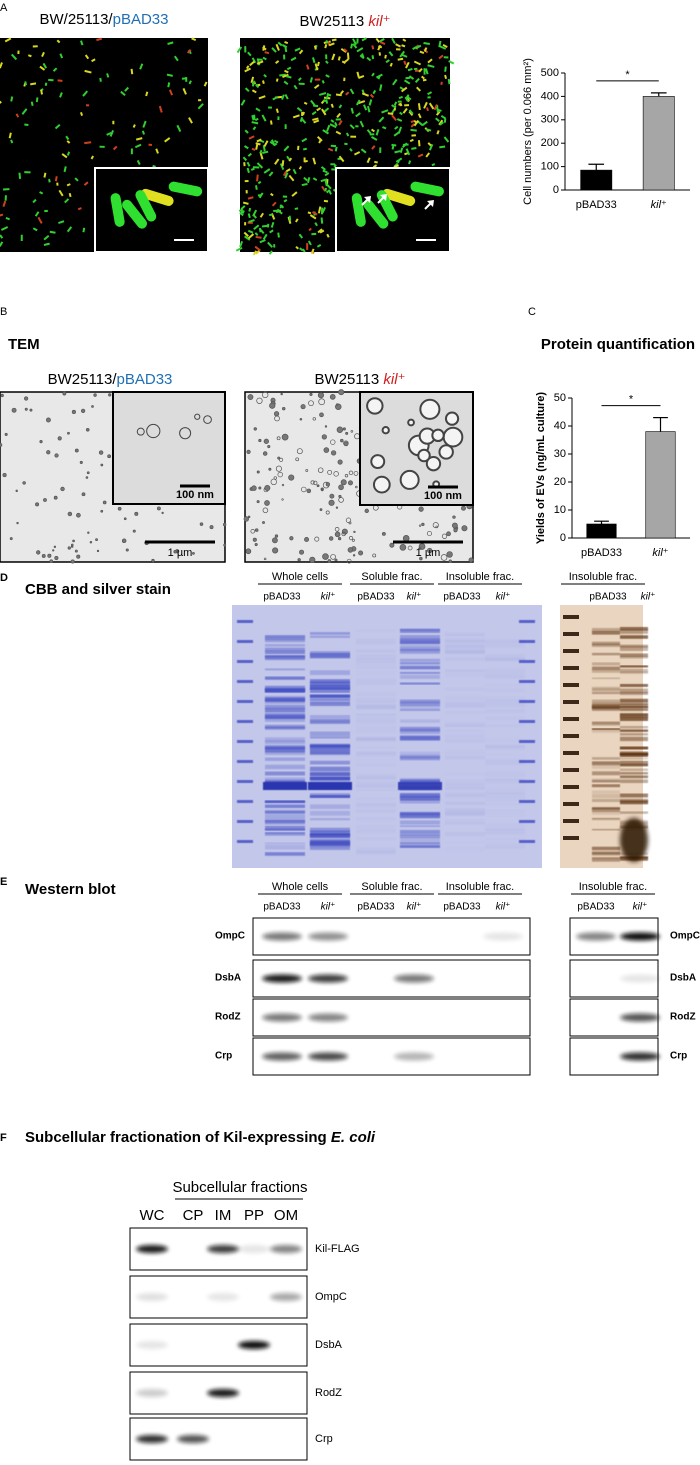 This screenshot has height=1465, width=700. I want to click on scale-label: 100 nm, so click(195, 495).